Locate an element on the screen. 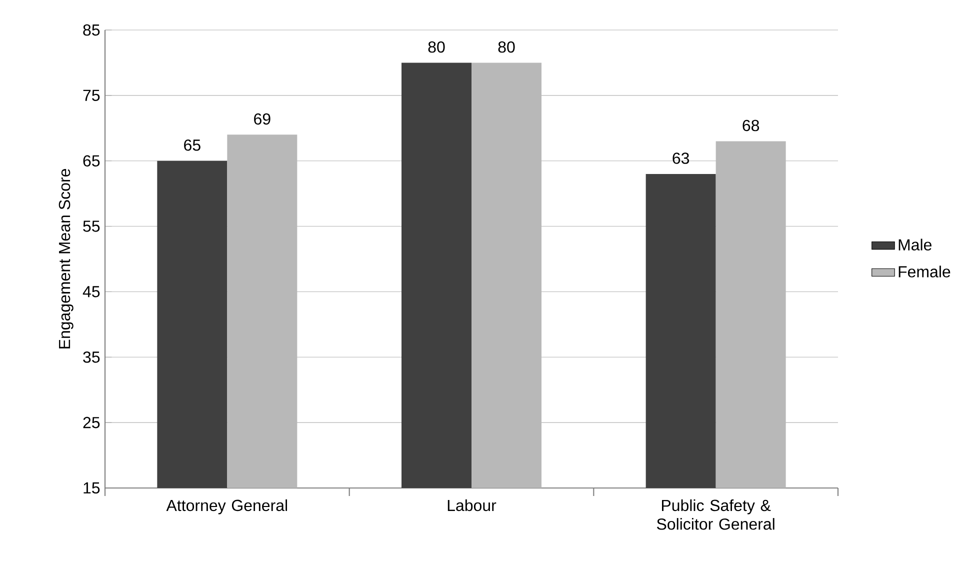  y-tick-label: 35 is located at coordinates (91, 357).